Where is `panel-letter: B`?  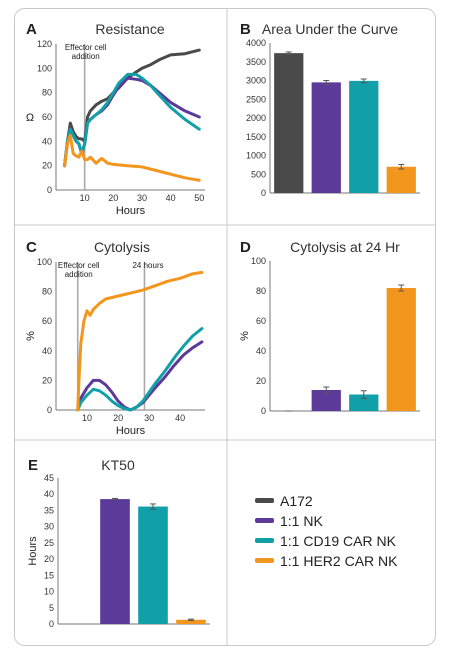
panel-letter: B is located at coordinates (245, 29).